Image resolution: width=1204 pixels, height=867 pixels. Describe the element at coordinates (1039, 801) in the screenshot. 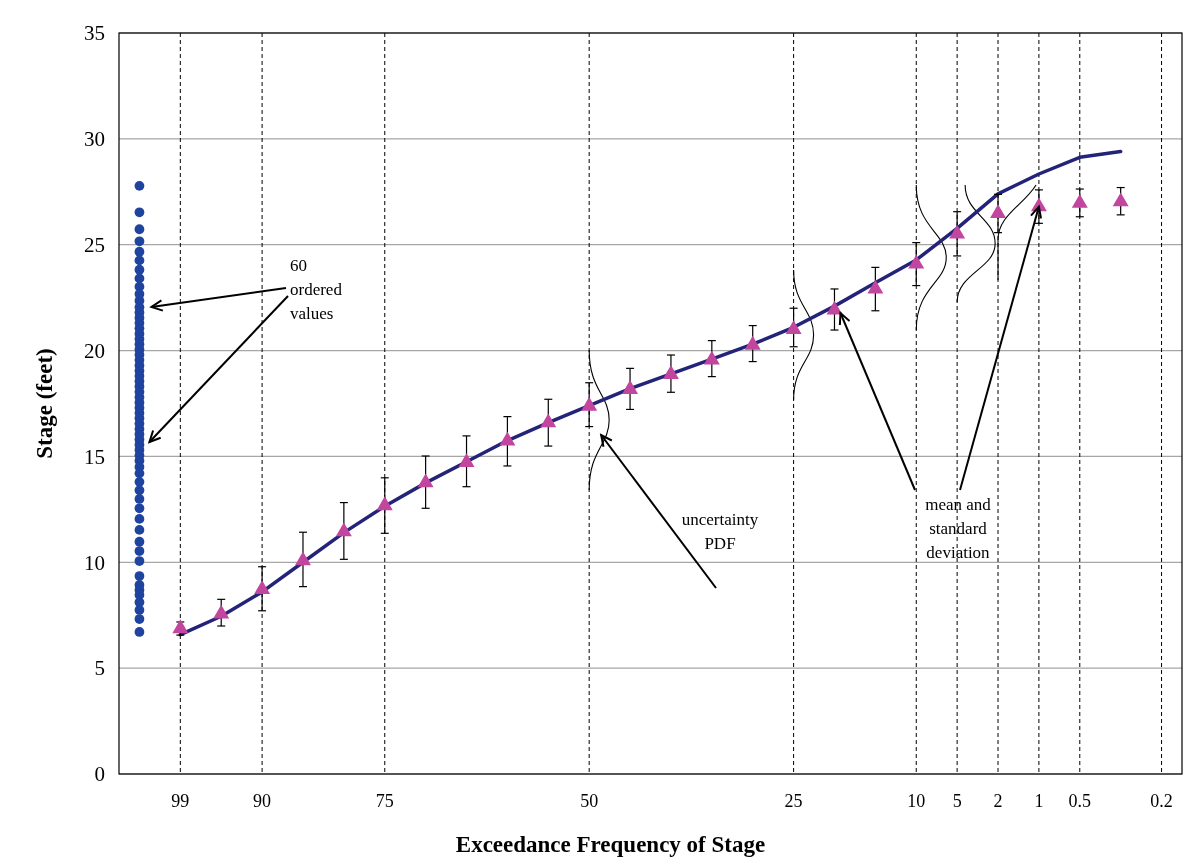

I see `x-tick-label: 1` at that location.